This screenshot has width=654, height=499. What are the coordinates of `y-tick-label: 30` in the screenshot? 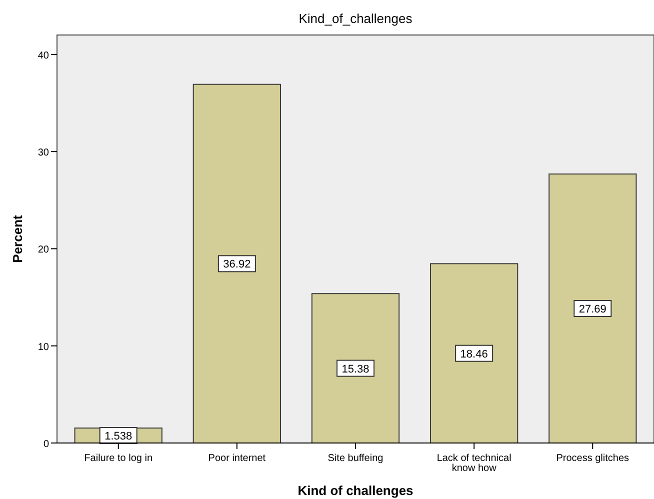 It's located at (44, 153).